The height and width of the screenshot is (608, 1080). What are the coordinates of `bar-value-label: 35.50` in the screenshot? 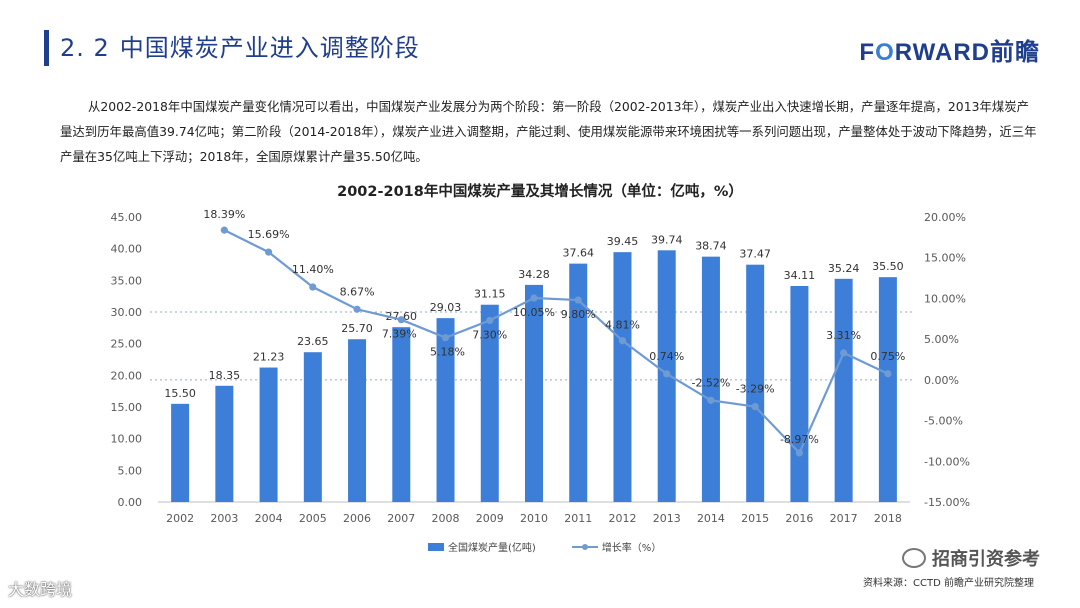 It's located at (888, 266).